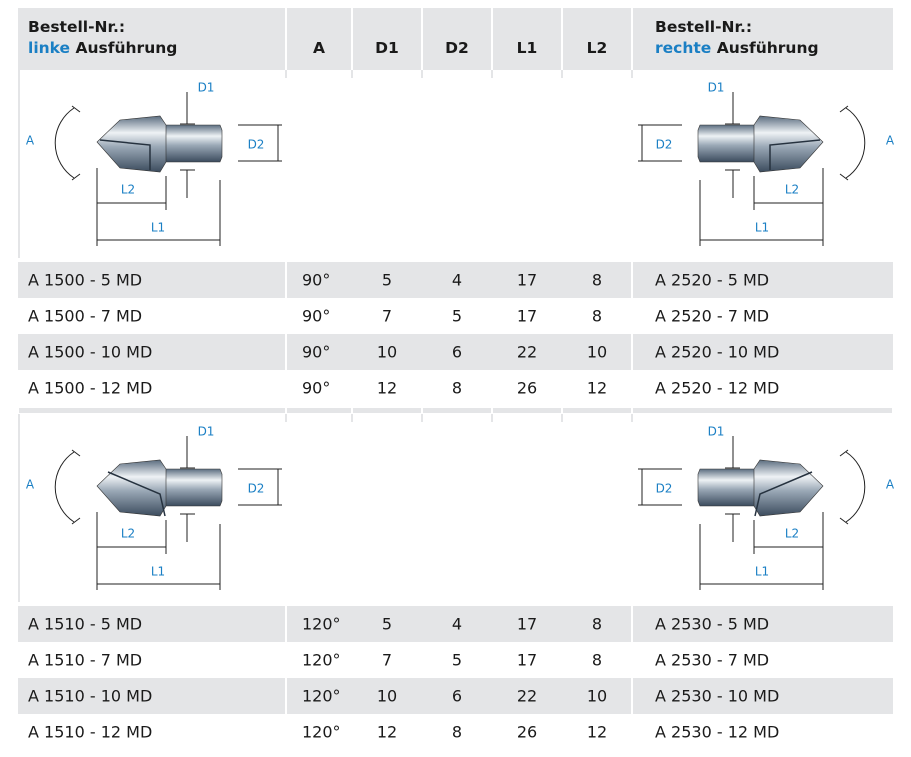 This screenshot has width=911, height=757. I want to click on table-cell: A 1500 - 12 MD, so click(90, 388).